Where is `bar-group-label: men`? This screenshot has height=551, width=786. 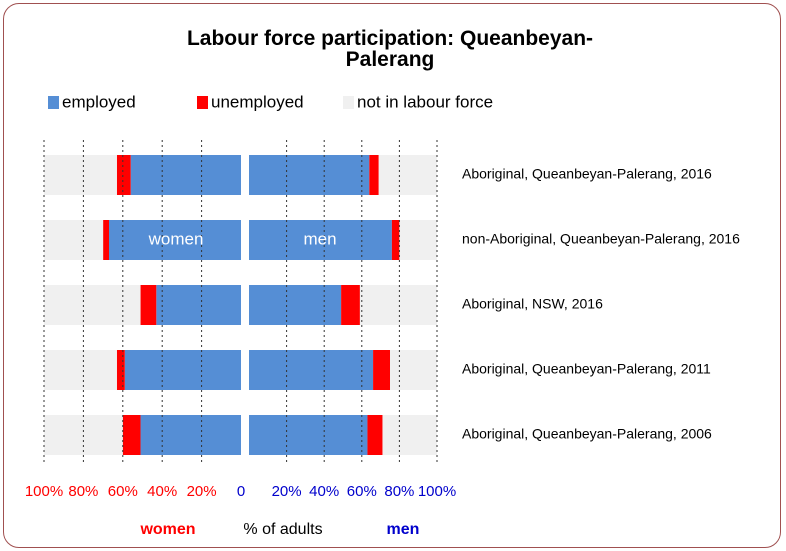 bar-group-label: men is located at coordinates (319, 238).